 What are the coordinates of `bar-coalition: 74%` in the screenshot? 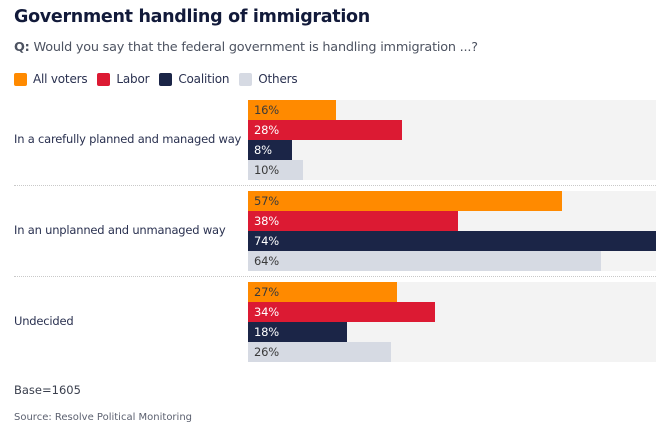 It's located at (452, 241).